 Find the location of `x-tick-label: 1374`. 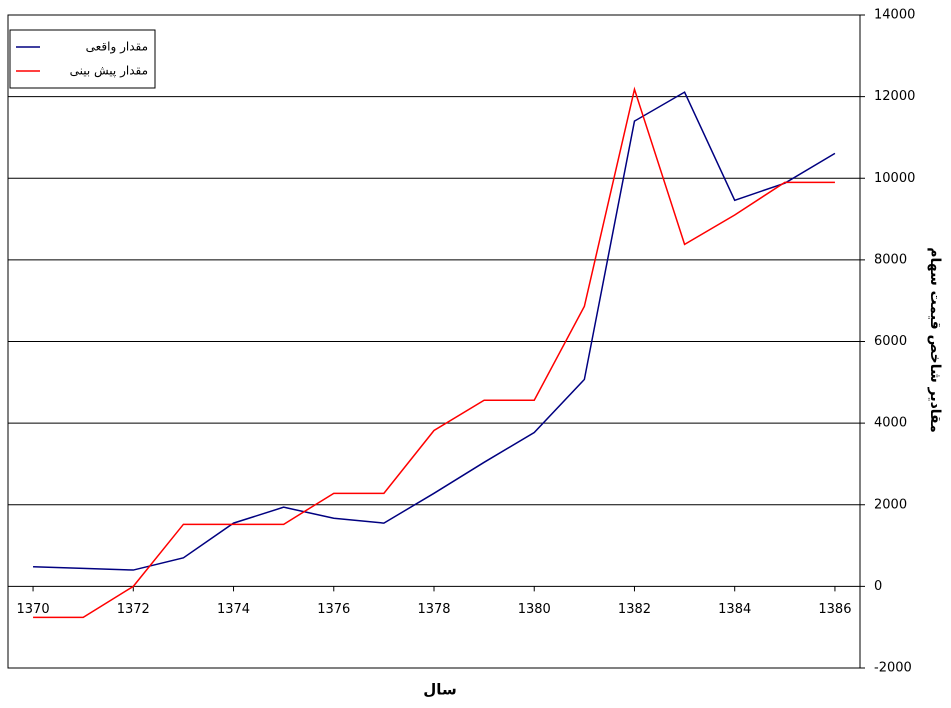

x-tick-label: 1374 is located at coordinates (233, 609).